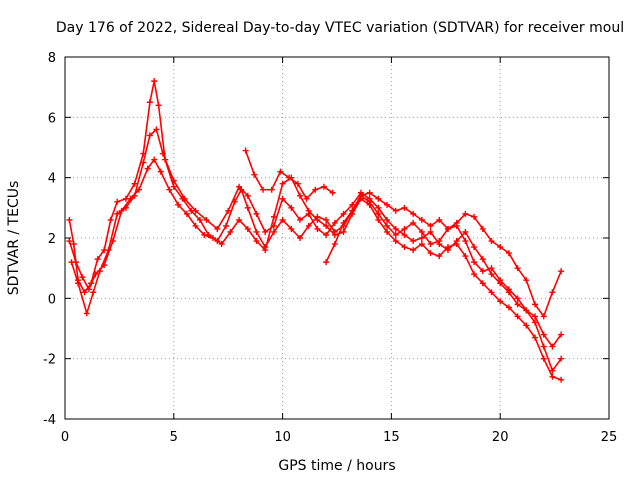 The image size is (640, 480). What do you see at coordinates (49, 360) in the screenshot?
I see `y-tick-label: -2` at bounding box center [49, 360].